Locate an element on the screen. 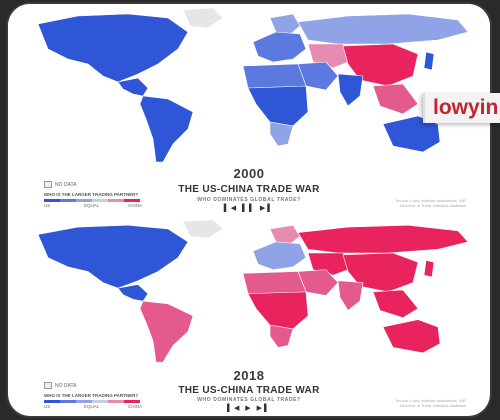 This screenshot has height=420, width=500. playback-controls: ▌◀ ▶ ▶▌ is located at coordinates (249, 408).